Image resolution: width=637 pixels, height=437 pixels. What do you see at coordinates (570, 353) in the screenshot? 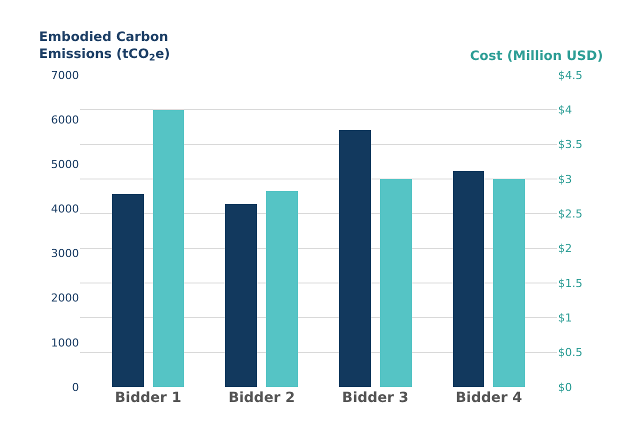
I see `y2-tick-label: $0.5` at bounding box center [570, 353].